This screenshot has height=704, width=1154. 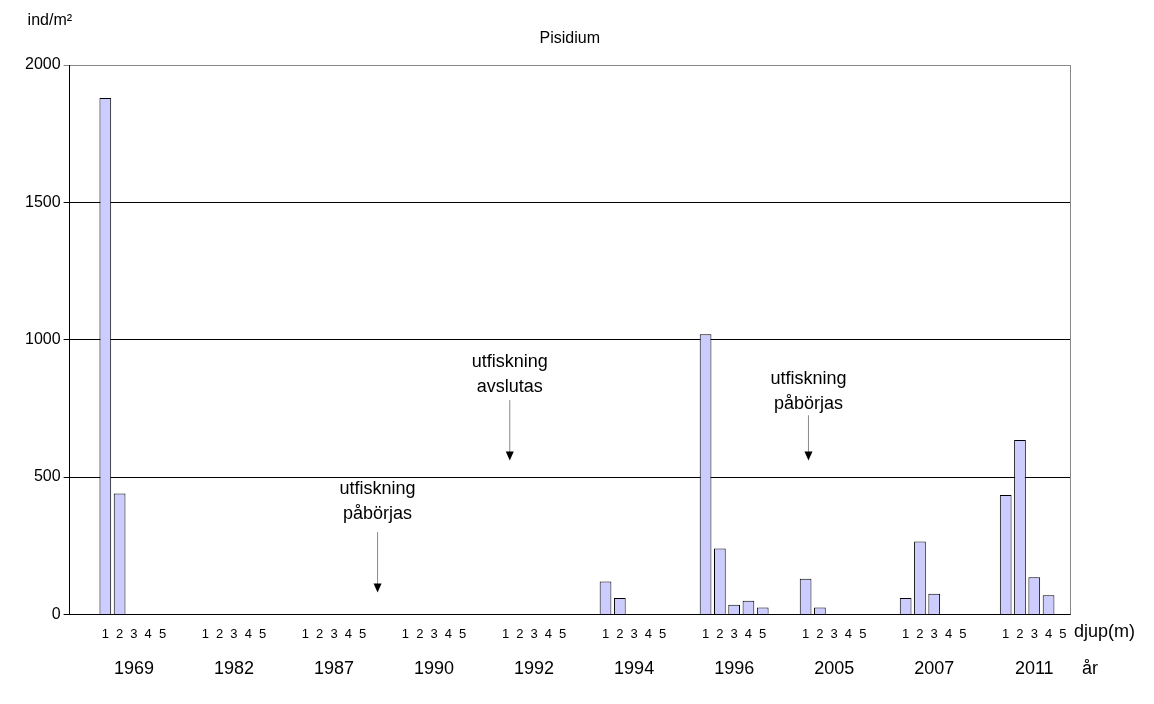 What do you see at coordinates (934, 668) in the screenshot?
I see `text: 2007` at bounding box center [934, 668].